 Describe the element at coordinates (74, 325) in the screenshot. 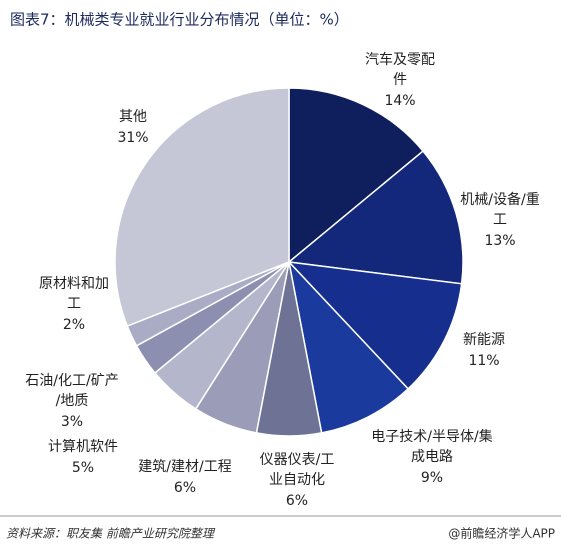

I see `value-label: 2%` at that location.